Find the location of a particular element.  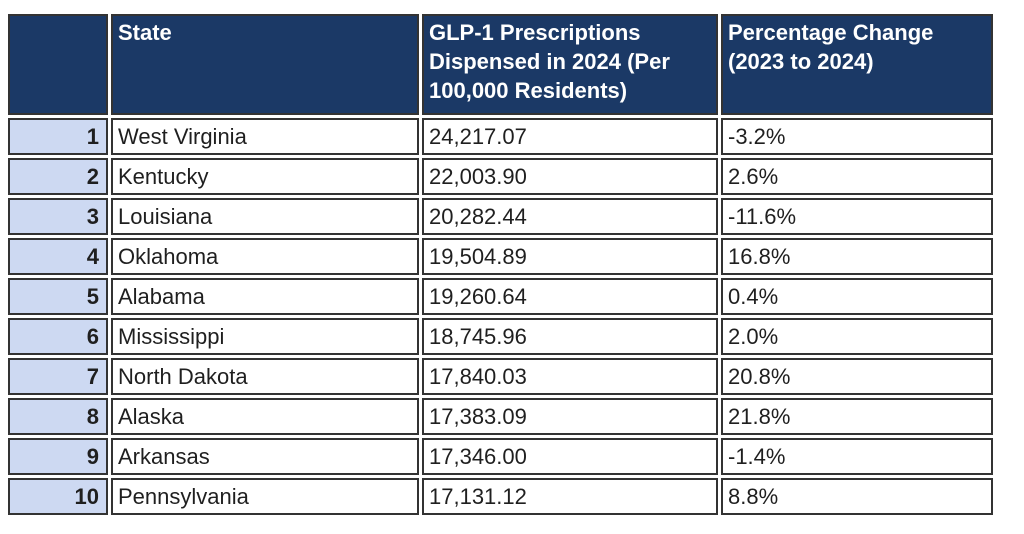

change-cell: 2.0% is located at coordinates (857, 336).